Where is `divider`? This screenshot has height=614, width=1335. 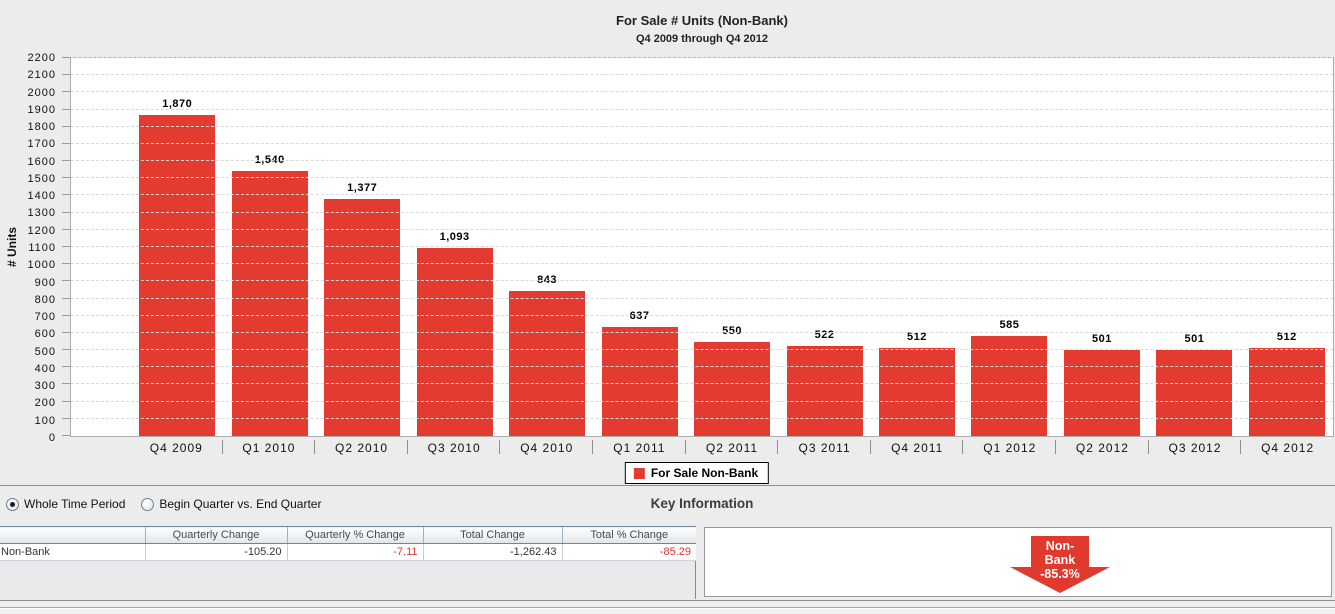
divider is located at coordinates (667, 608).